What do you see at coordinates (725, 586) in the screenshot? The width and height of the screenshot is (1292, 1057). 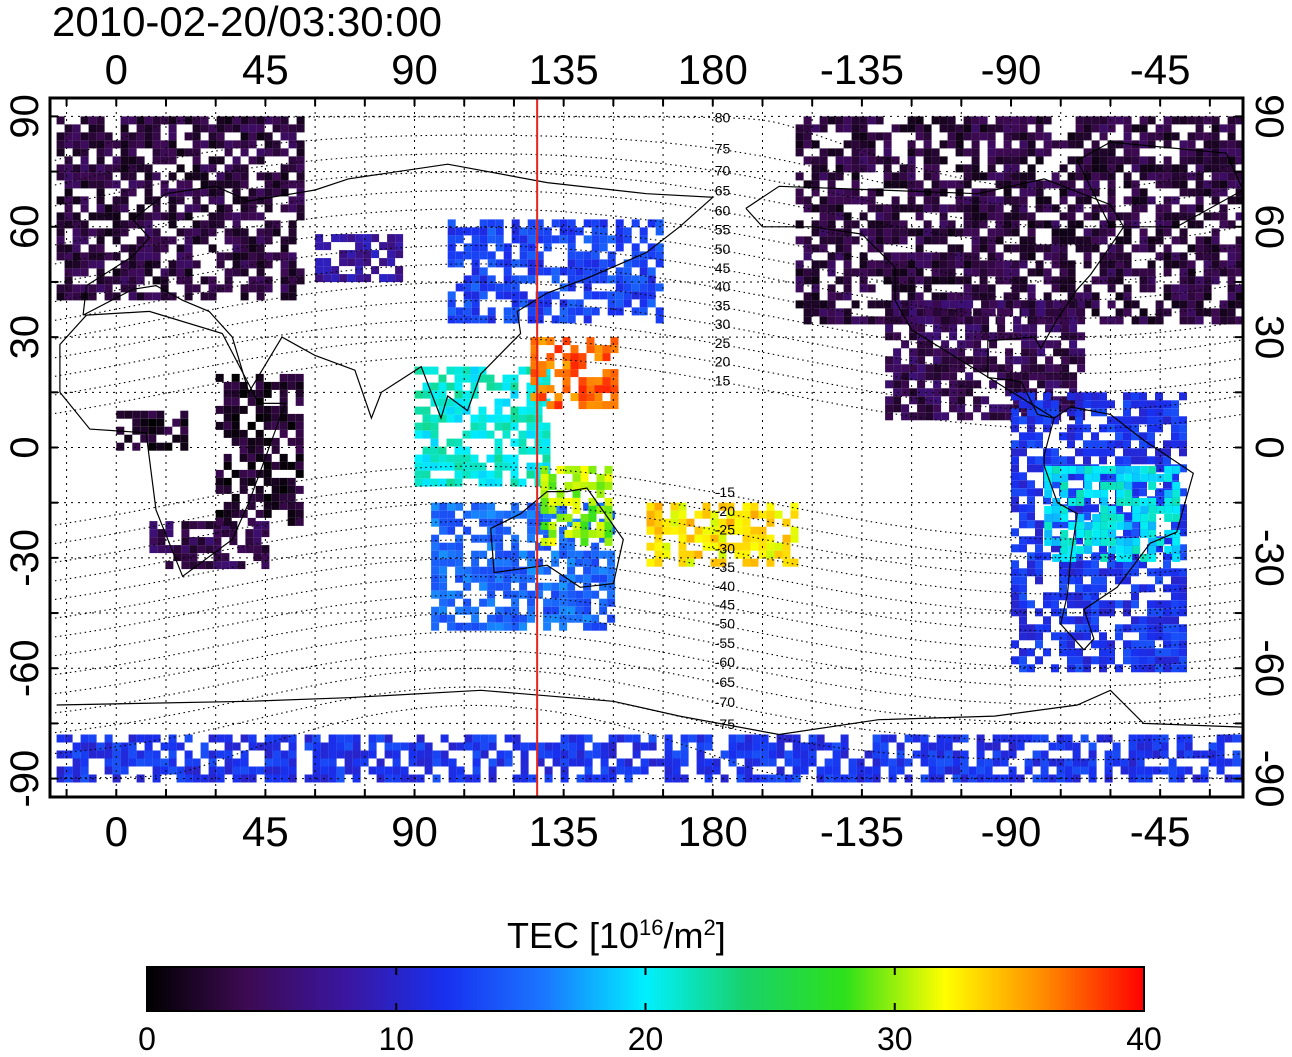 I see `magnetic-latitude-label: -40` at bounding box center [725, 586].